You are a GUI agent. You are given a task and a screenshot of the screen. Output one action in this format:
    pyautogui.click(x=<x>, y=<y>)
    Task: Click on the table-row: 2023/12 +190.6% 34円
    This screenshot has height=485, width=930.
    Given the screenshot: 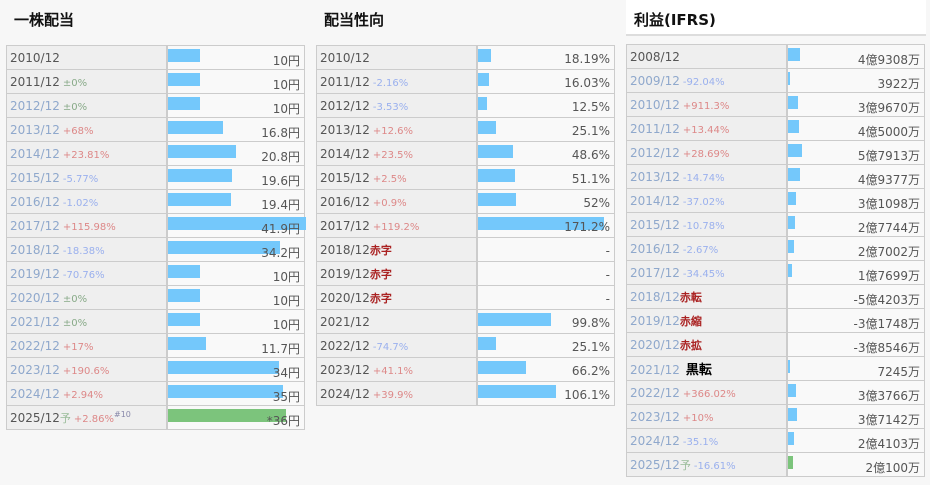 What is the action you would take?
    pyautogui.click(x=155, y=369)
    